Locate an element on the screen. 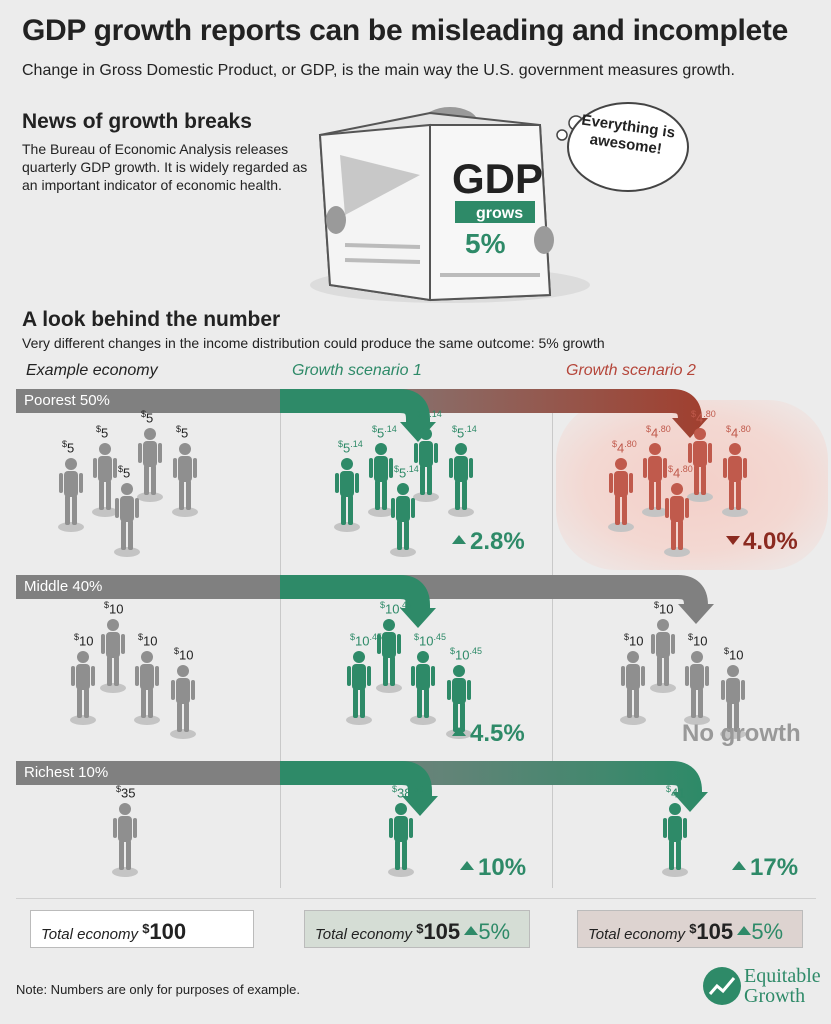  change-s1-middle: 4.5% is located at coordinates (488, 734).